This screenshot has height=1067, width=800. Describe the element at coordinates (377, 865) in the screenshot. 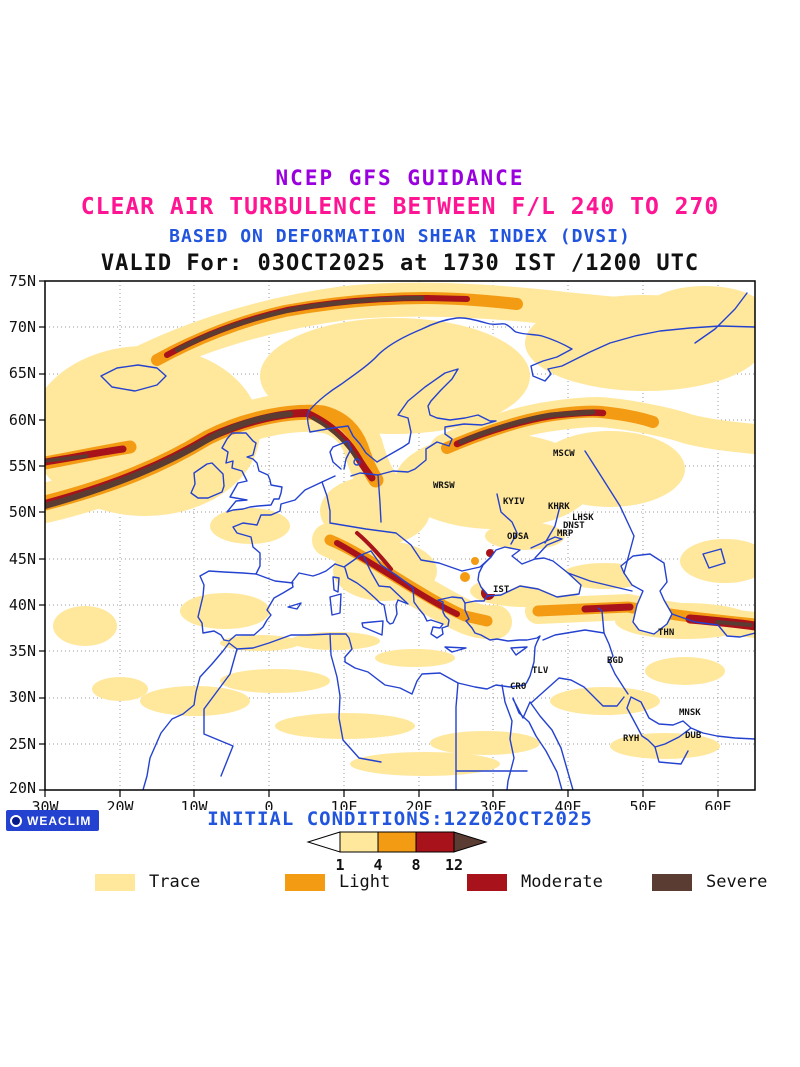

I see `scale-tick: 4` at that location.